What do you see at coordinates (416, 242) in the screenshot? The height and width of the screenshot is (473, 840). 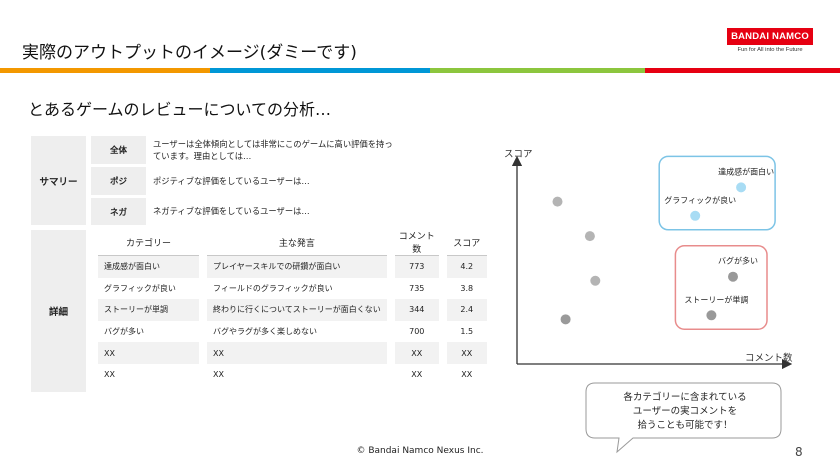 I see `column-header-count: コメント数` at bounding box center [416, 242].